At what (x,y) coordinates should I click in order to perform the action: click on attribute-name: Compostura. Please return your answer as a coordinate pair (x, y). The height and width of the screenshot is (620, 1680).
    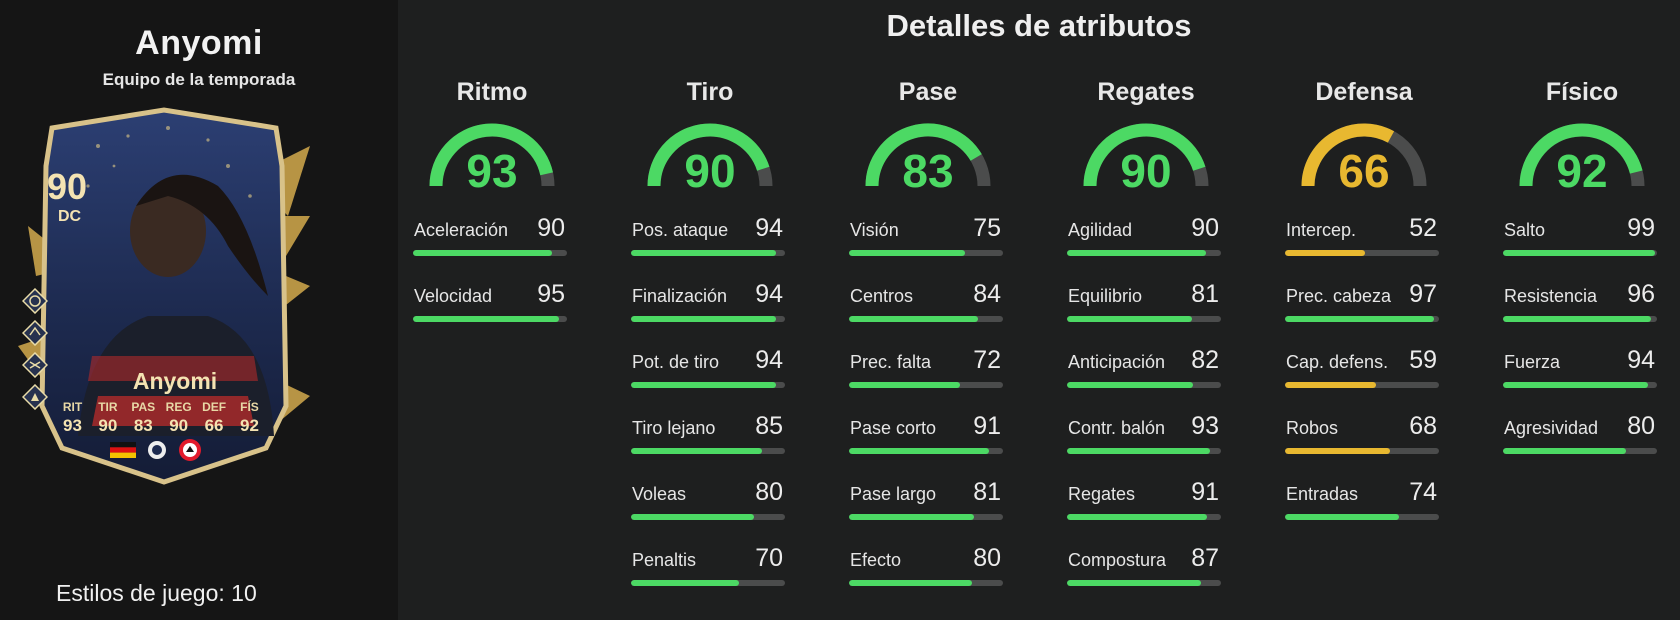
    Looking at the image, I should click on (1117, 560).